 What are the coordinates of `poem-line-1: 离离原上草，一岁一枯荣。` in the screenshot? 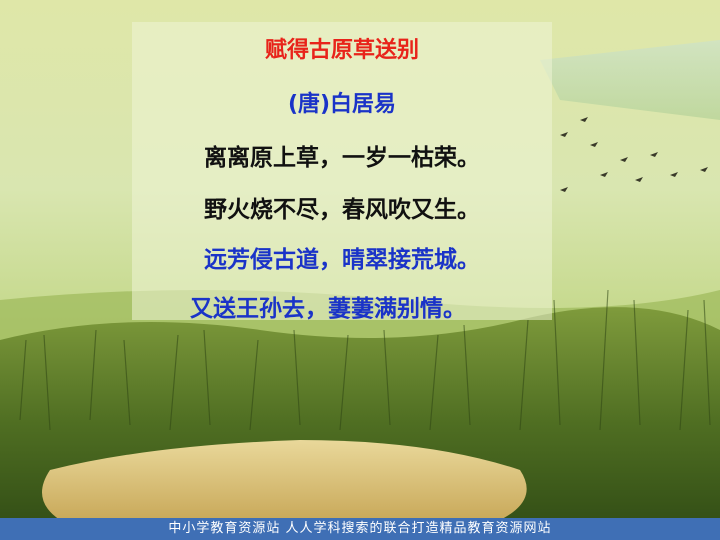 It's located at (342, 158).